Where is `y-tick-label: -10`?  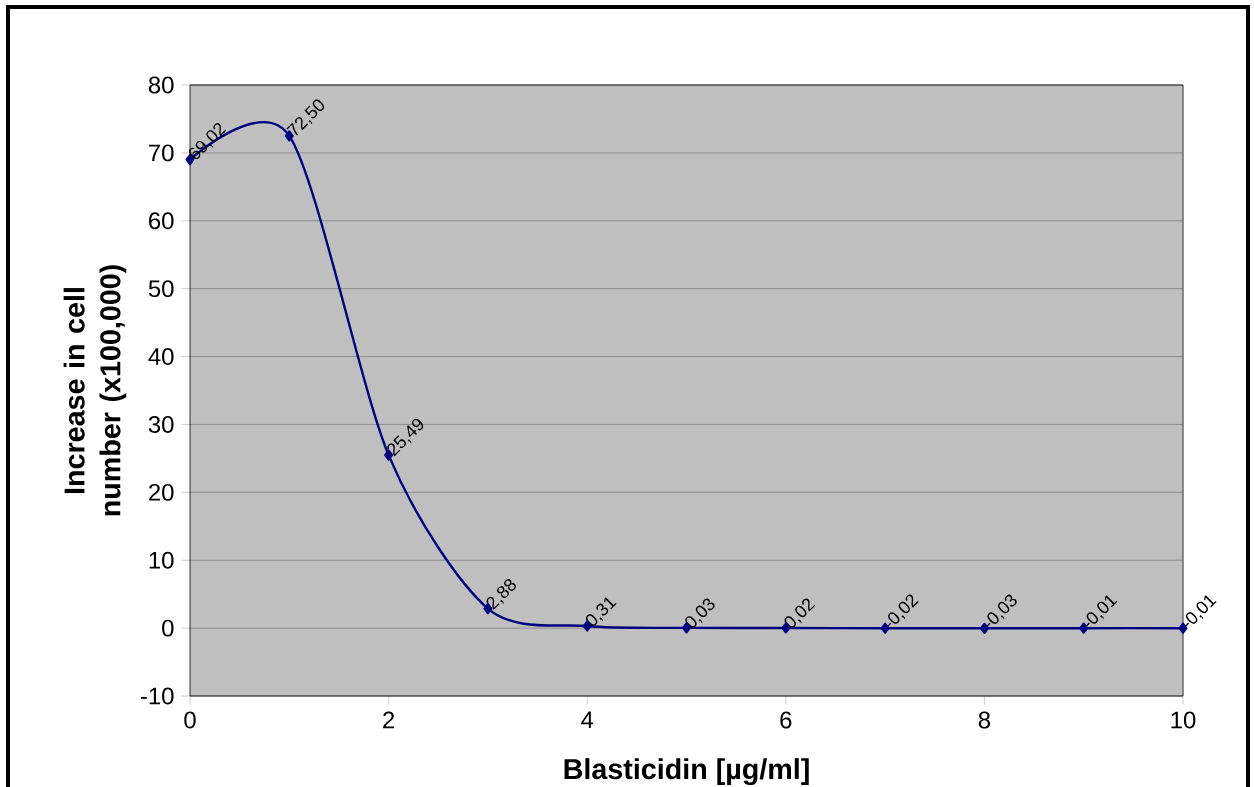 y-tick-label: -10 is located at coordinates (157, 696).